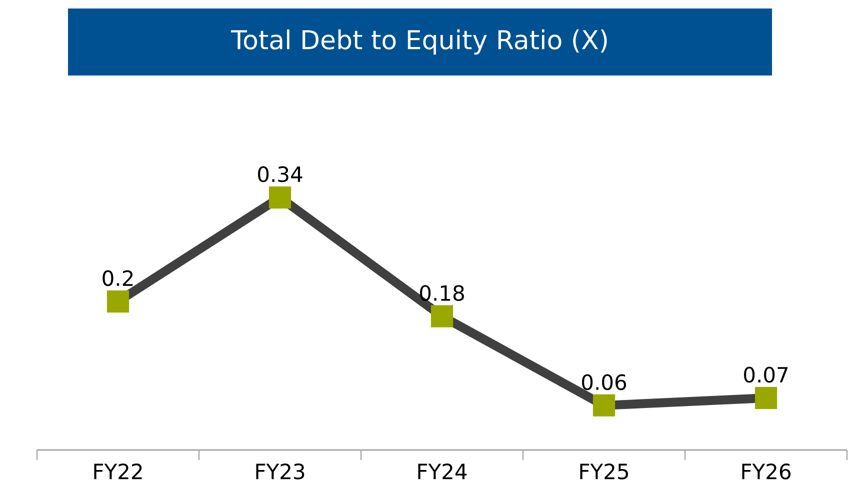 This screenshot has height=495, width=851. What do you see at coordinates (418, 42) in the screenshot?
I see `chart-title: Total Debt to Equity Ratio (X)` at bounding box center [418, 42].